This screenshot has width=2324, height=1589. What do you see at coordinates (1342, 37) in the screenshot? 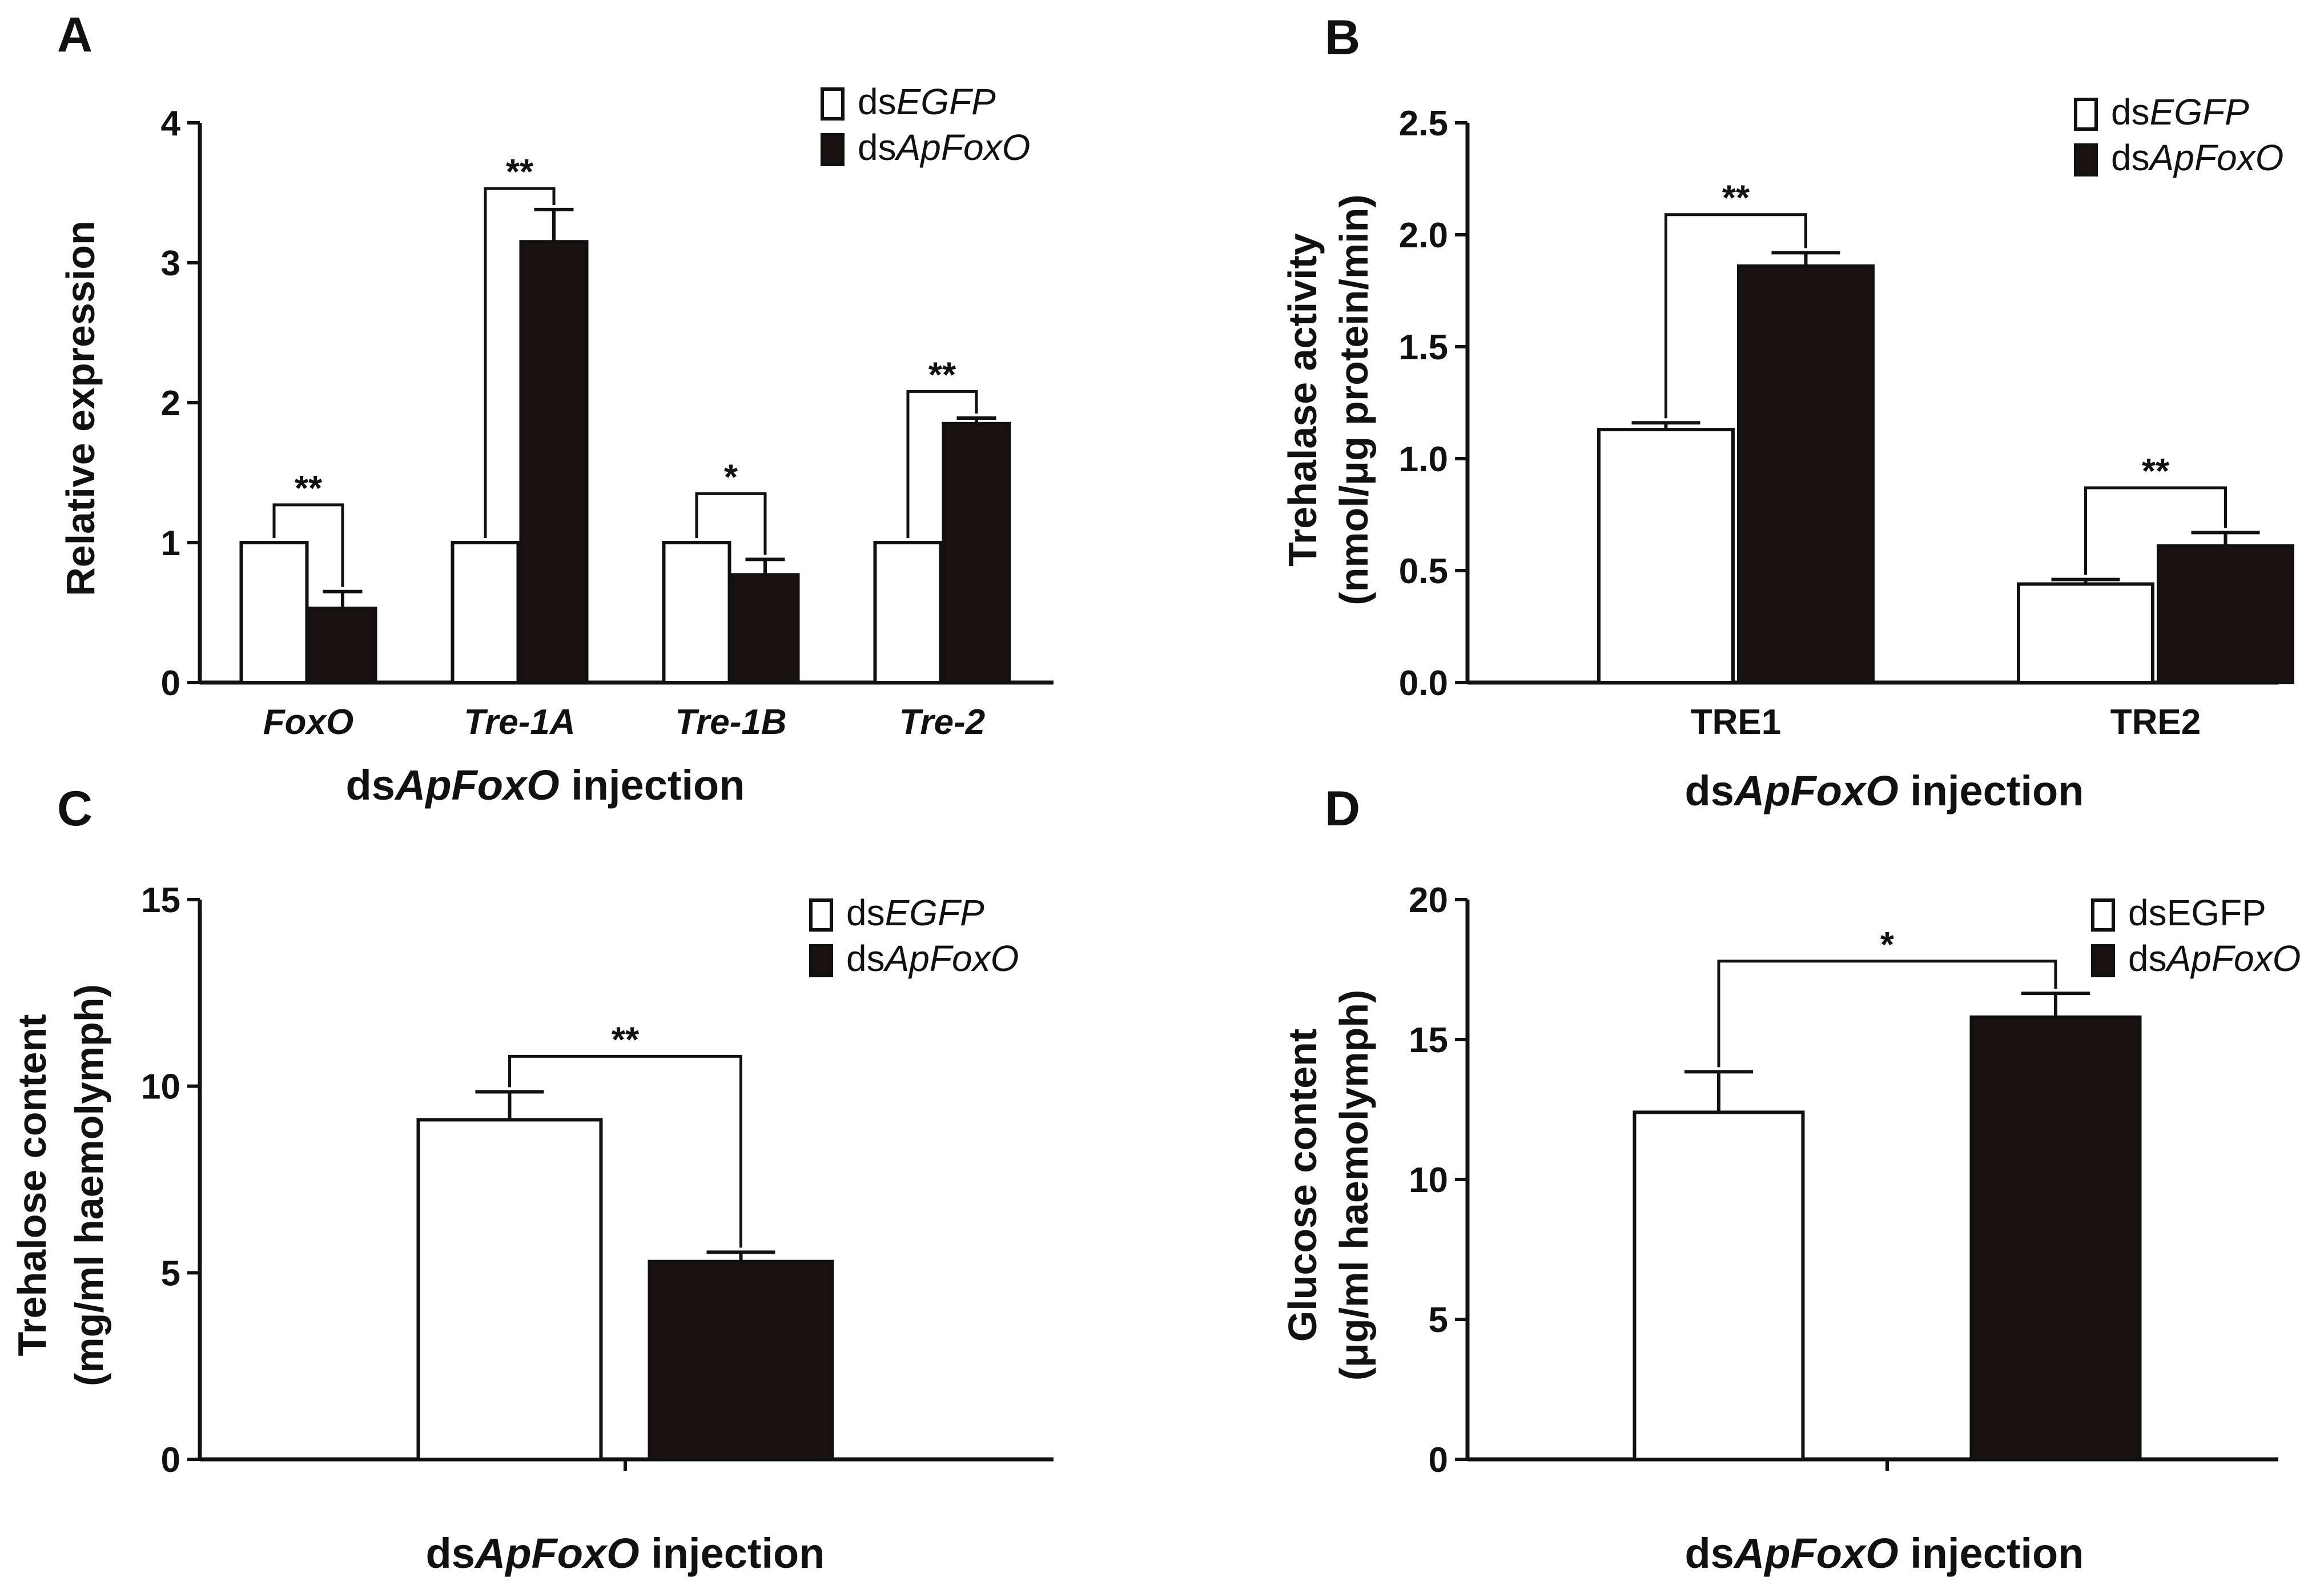
I see `panel-label: B` at bounding box center [1342, 37].